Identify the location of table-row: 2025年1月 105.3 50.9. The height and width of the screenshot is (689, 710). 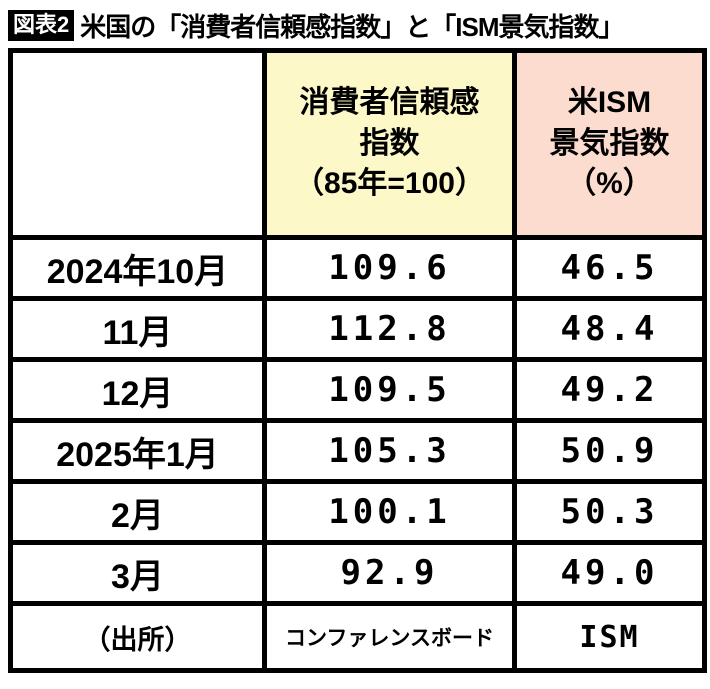
(357, 451).